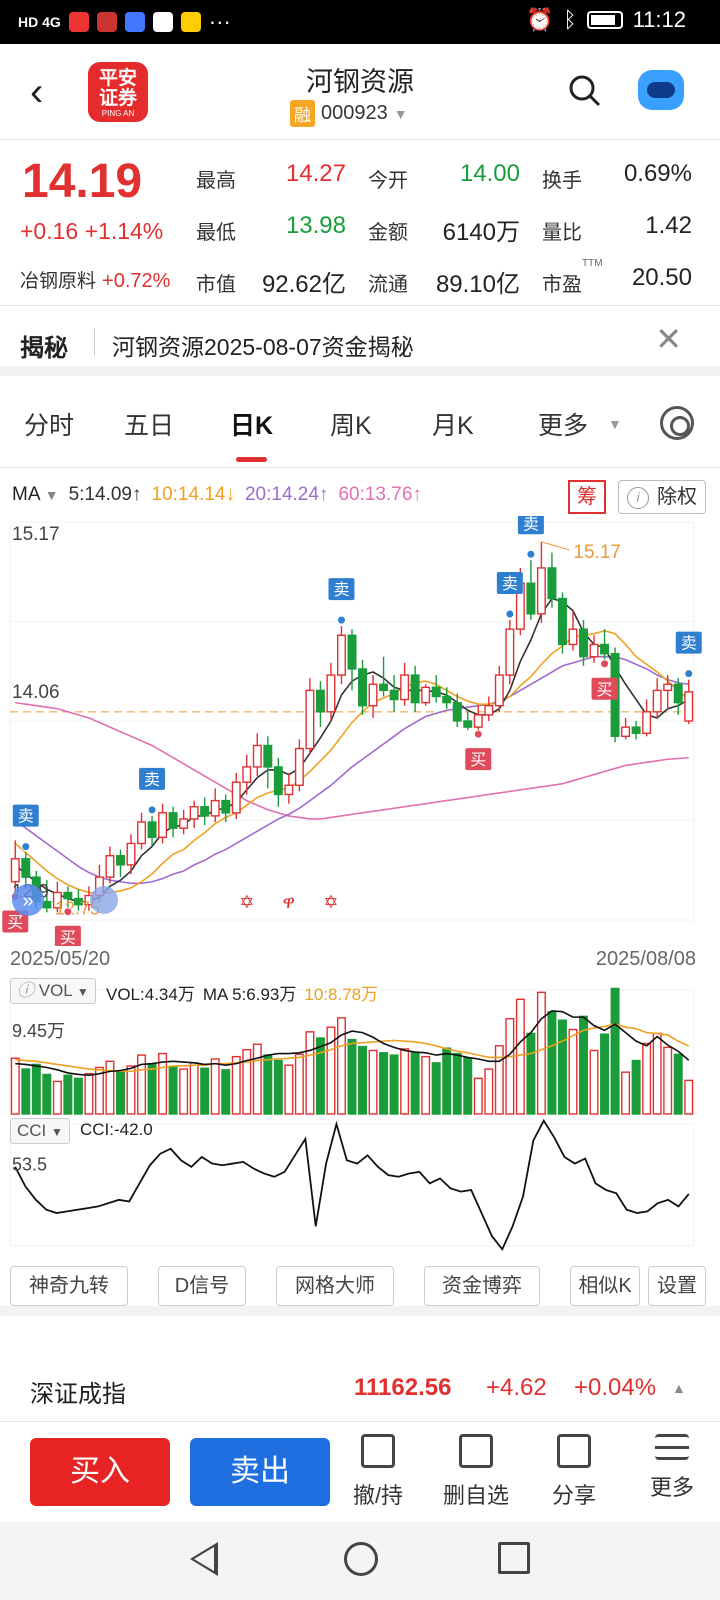 The width and height of the screenshot is (720, 1600). Describe the element at coordinates (662, 497) in the screenshot. I see `ex-rights-button: 除权` at that location.